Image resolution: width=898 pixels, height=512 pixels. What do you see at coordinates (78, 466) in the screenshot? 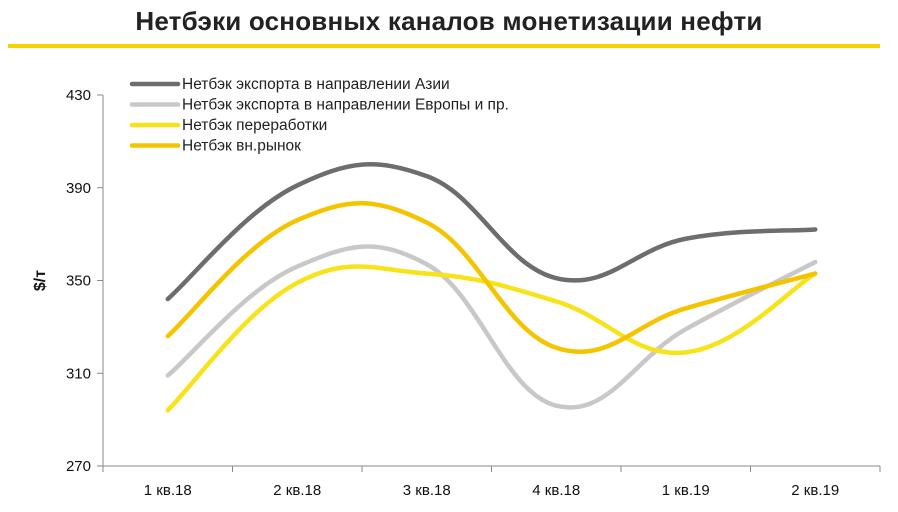
I see `y-tick-label: 270` at bounding box center [78, 466].